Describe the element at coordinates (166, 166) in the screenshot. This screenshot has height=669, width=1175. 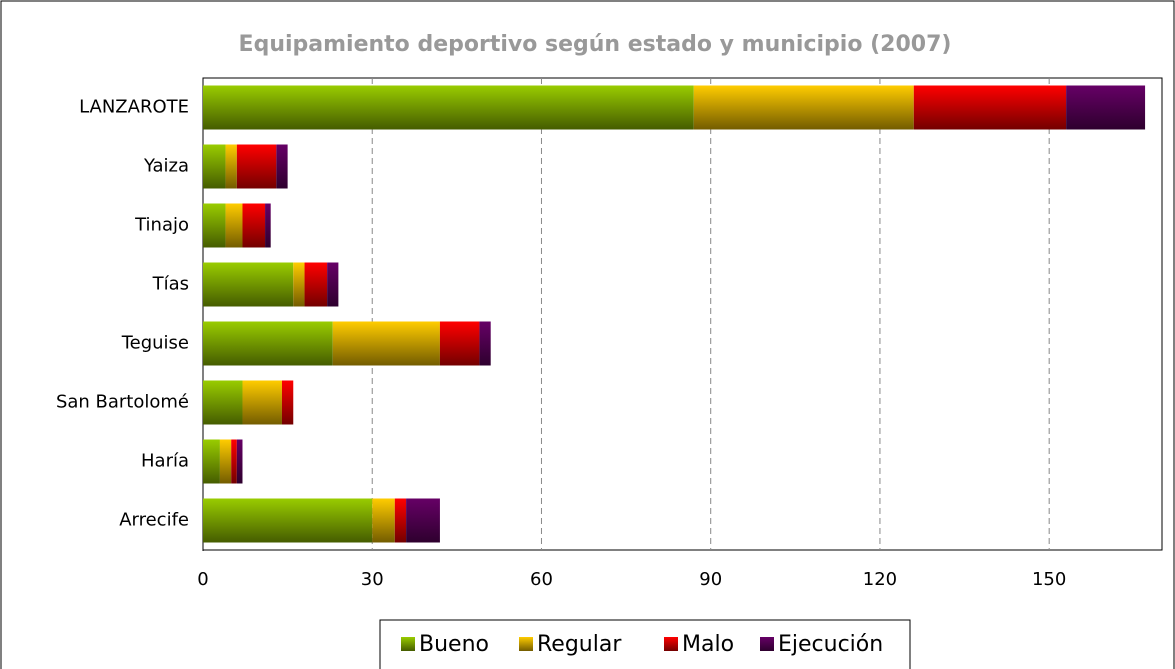
I see `y-tick-label: Yaiza` at that location.